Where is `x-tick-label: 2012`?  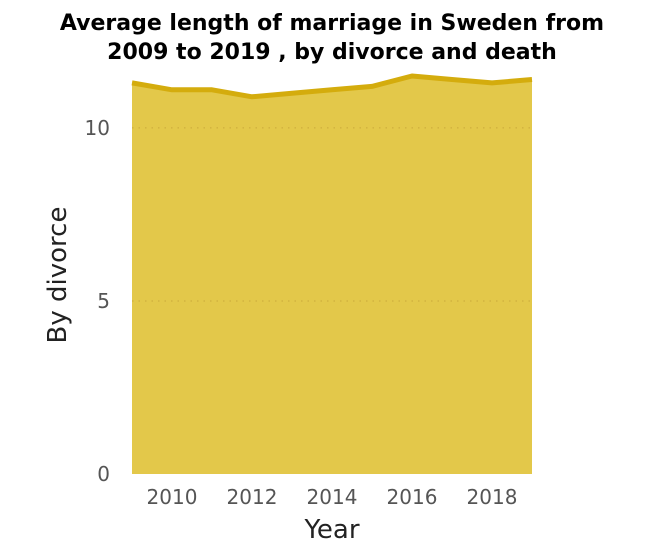
x-tick-label: 2012 is located at coordinates (252, 497).